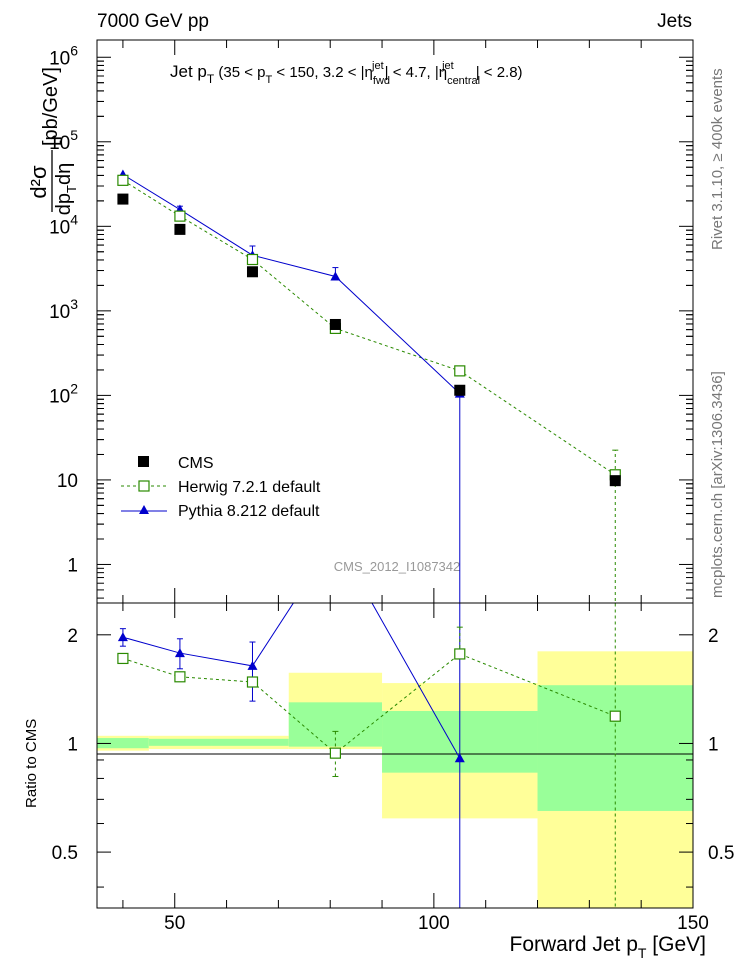 Image resolution: width=746 pixels, height=972 pixels. I want to click on ratio-herwig-line, so click(369, 703).